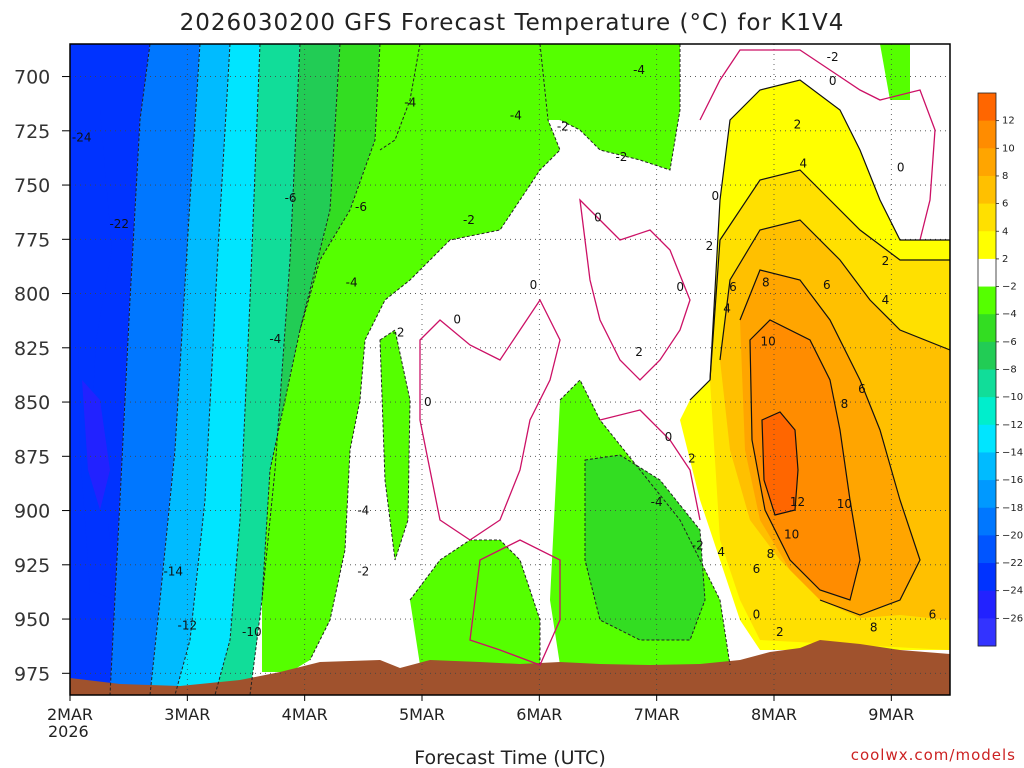  I want to click on colorbar-label: −16, so click(1012, 480).